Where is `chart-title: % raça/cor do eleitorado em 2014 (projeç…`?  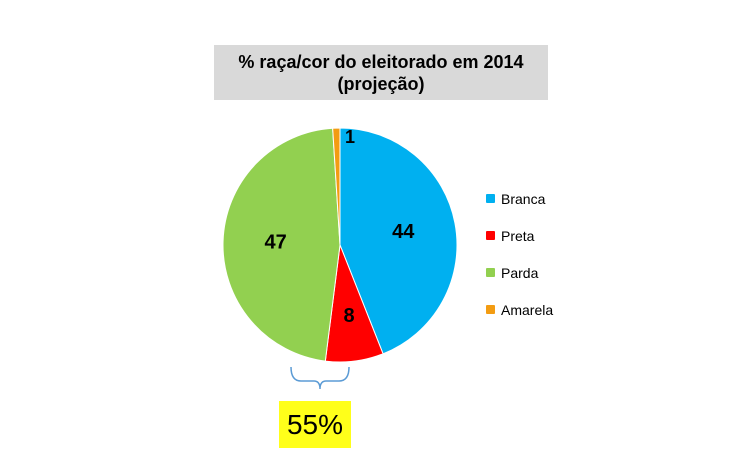
chart-title: % raça/cor do eleitorado em 2014 (projeç… is located at coordinates (381, 72).